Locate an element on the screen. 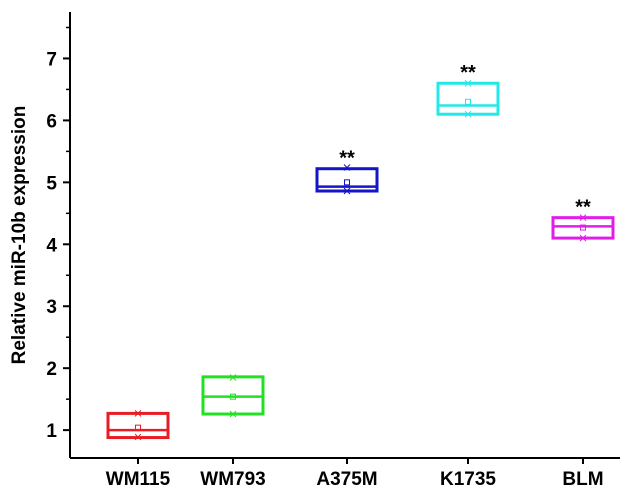 This screenshot has width=625, height=494. y-tick-label: 1 is located at coordinates (51, 431).